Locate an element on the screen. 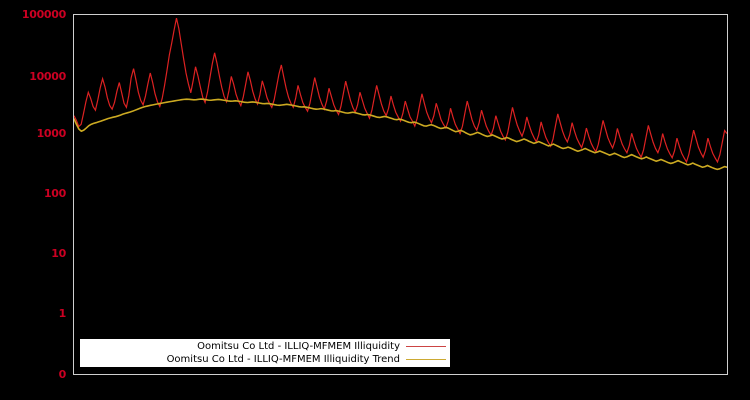 The width and height of the screenshot is (750, 400). y-axis-tick-0: 0 is located at coordinates (62, 374).